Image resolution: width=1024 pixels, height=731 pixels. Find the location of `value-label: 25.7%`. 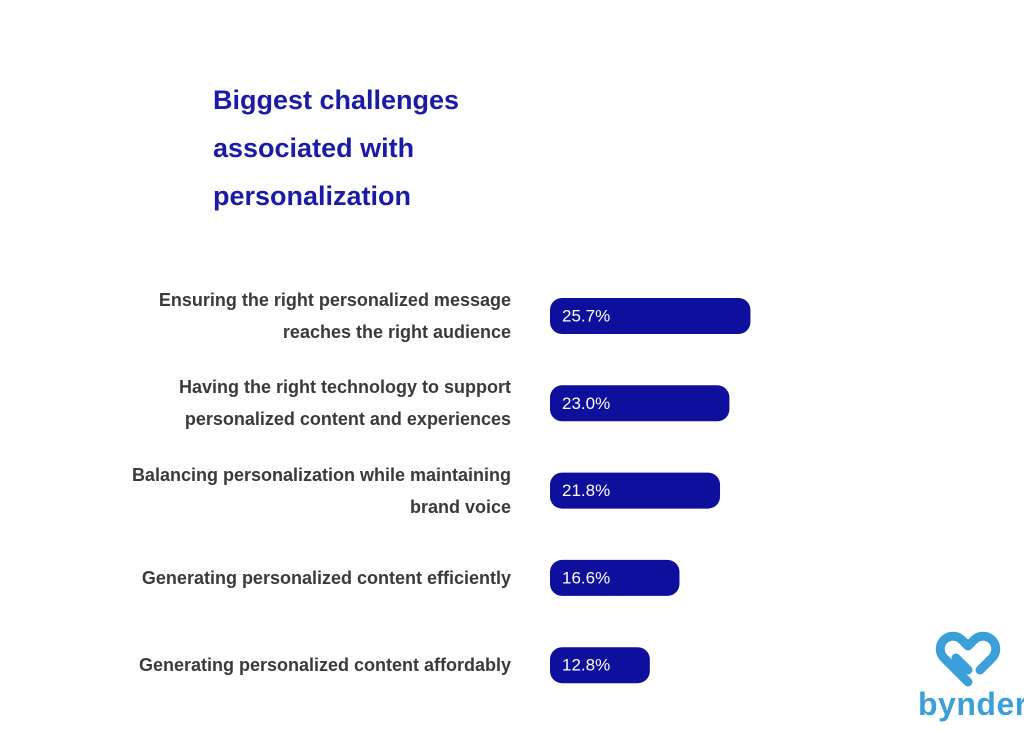

value-label: 25.7% is located at coordinates (586, 315).